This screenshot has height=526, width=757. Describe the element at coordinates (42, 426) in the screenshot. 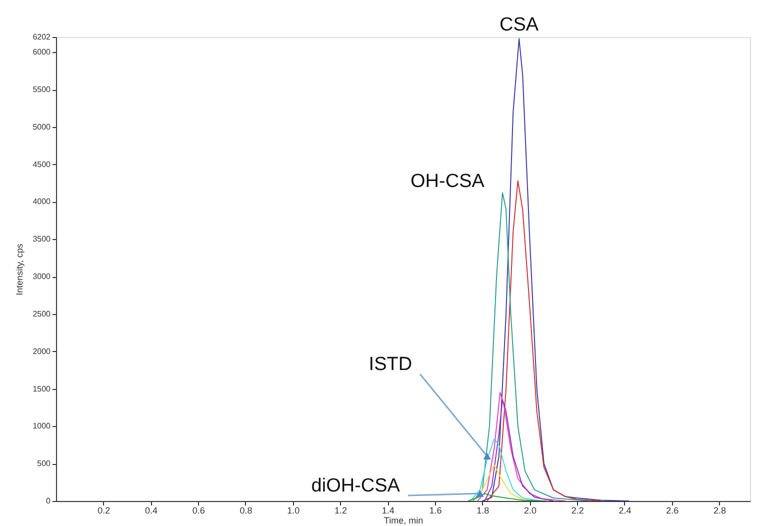

I see `y-tick-label: 1000` at that location.